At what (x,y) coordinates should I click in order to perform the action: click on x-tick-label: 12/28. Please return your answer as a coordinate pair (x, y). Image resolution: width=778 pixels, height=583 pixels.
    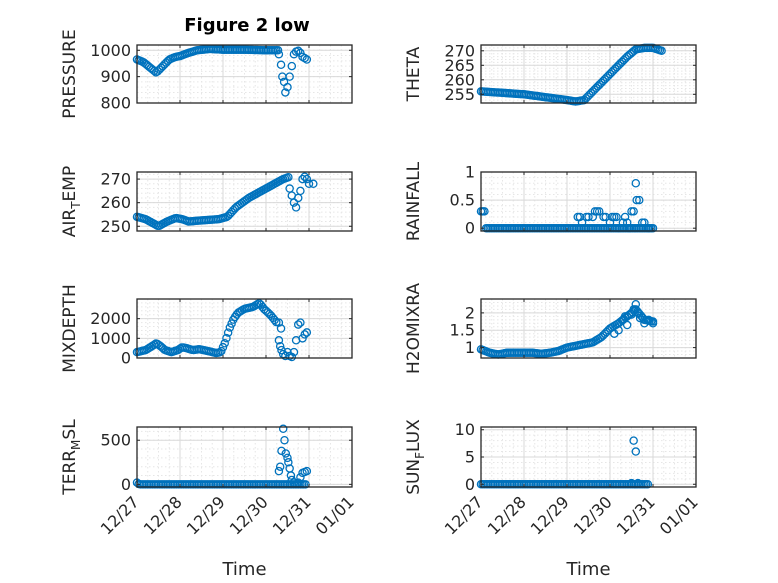
    Looking at the image, I should click on (507, 515).